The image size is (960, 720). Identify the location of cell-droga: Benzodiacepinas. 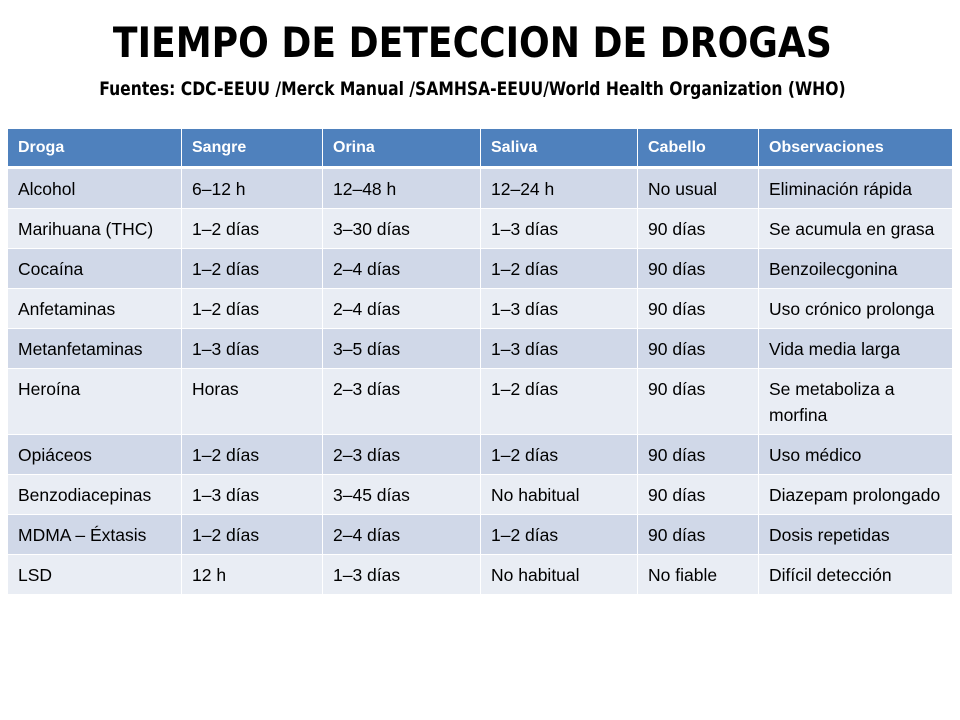
(95, 495).